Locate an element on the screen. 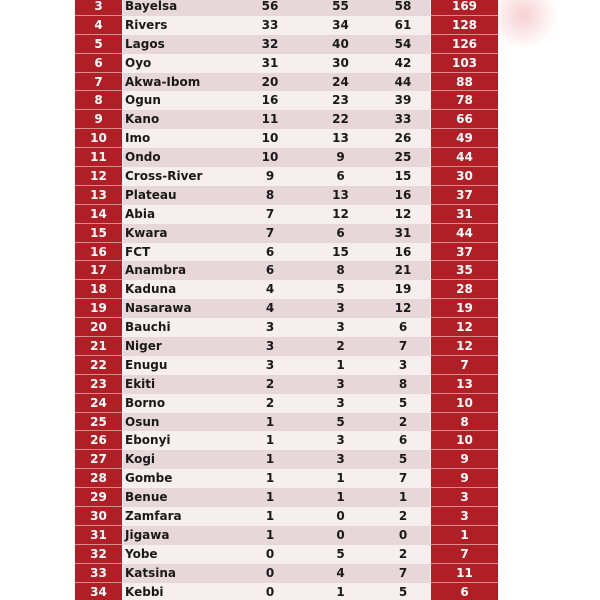  value-cell-2: 22 is located at coordinates (340, 119).